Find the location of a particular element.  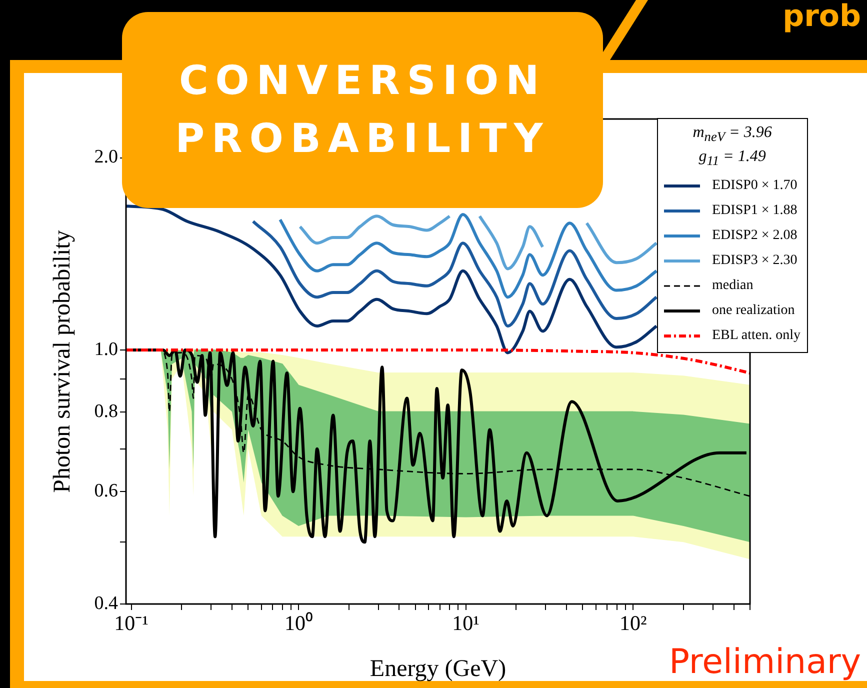

y-tick-label: 2.0 is located at coordinates (106, 157).